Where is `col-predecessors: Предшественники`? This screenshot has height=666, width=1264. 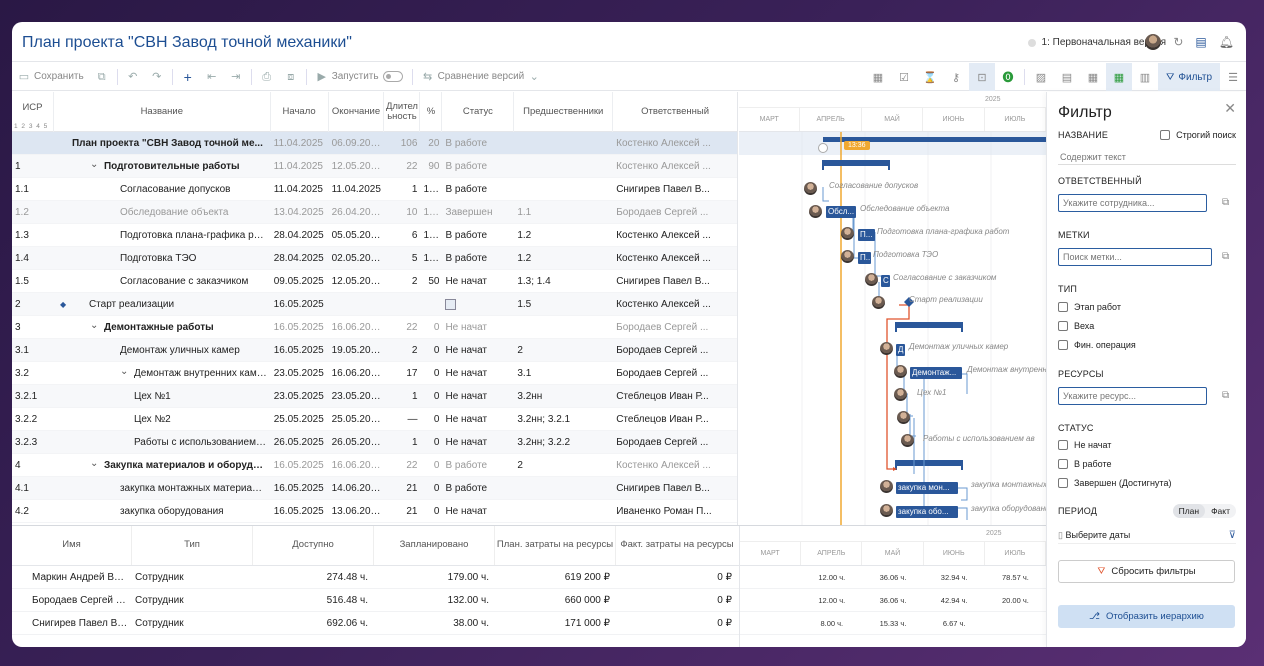
col-predecessors: Предшественники is located at coordinates (564, 112).